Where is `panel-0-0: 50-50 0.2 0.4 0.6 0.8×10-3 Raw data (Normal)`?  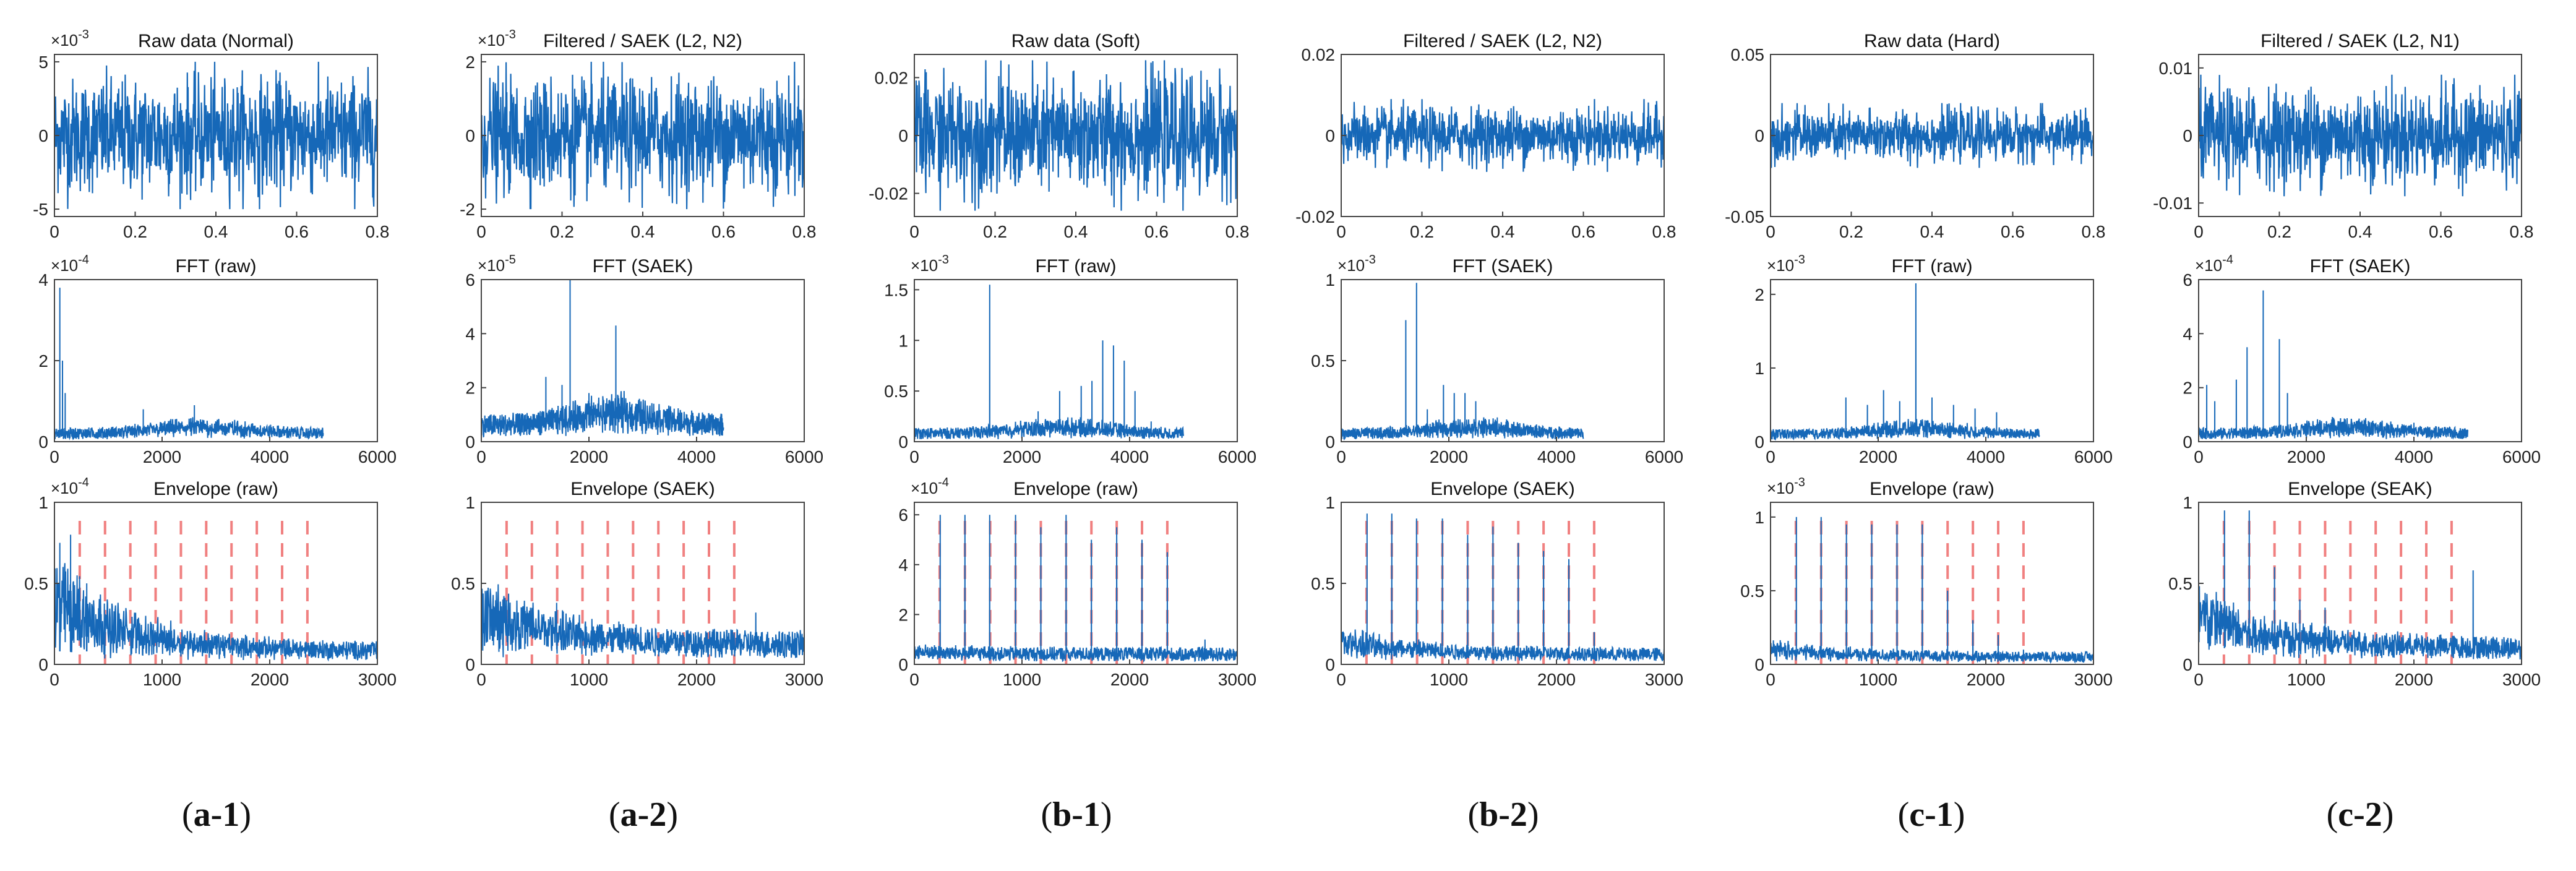
panel-0-0: 50-50 0.2 0.4 0.6 0.8×10-3 Raw data (Normal) is located at coordinates (211, 134).